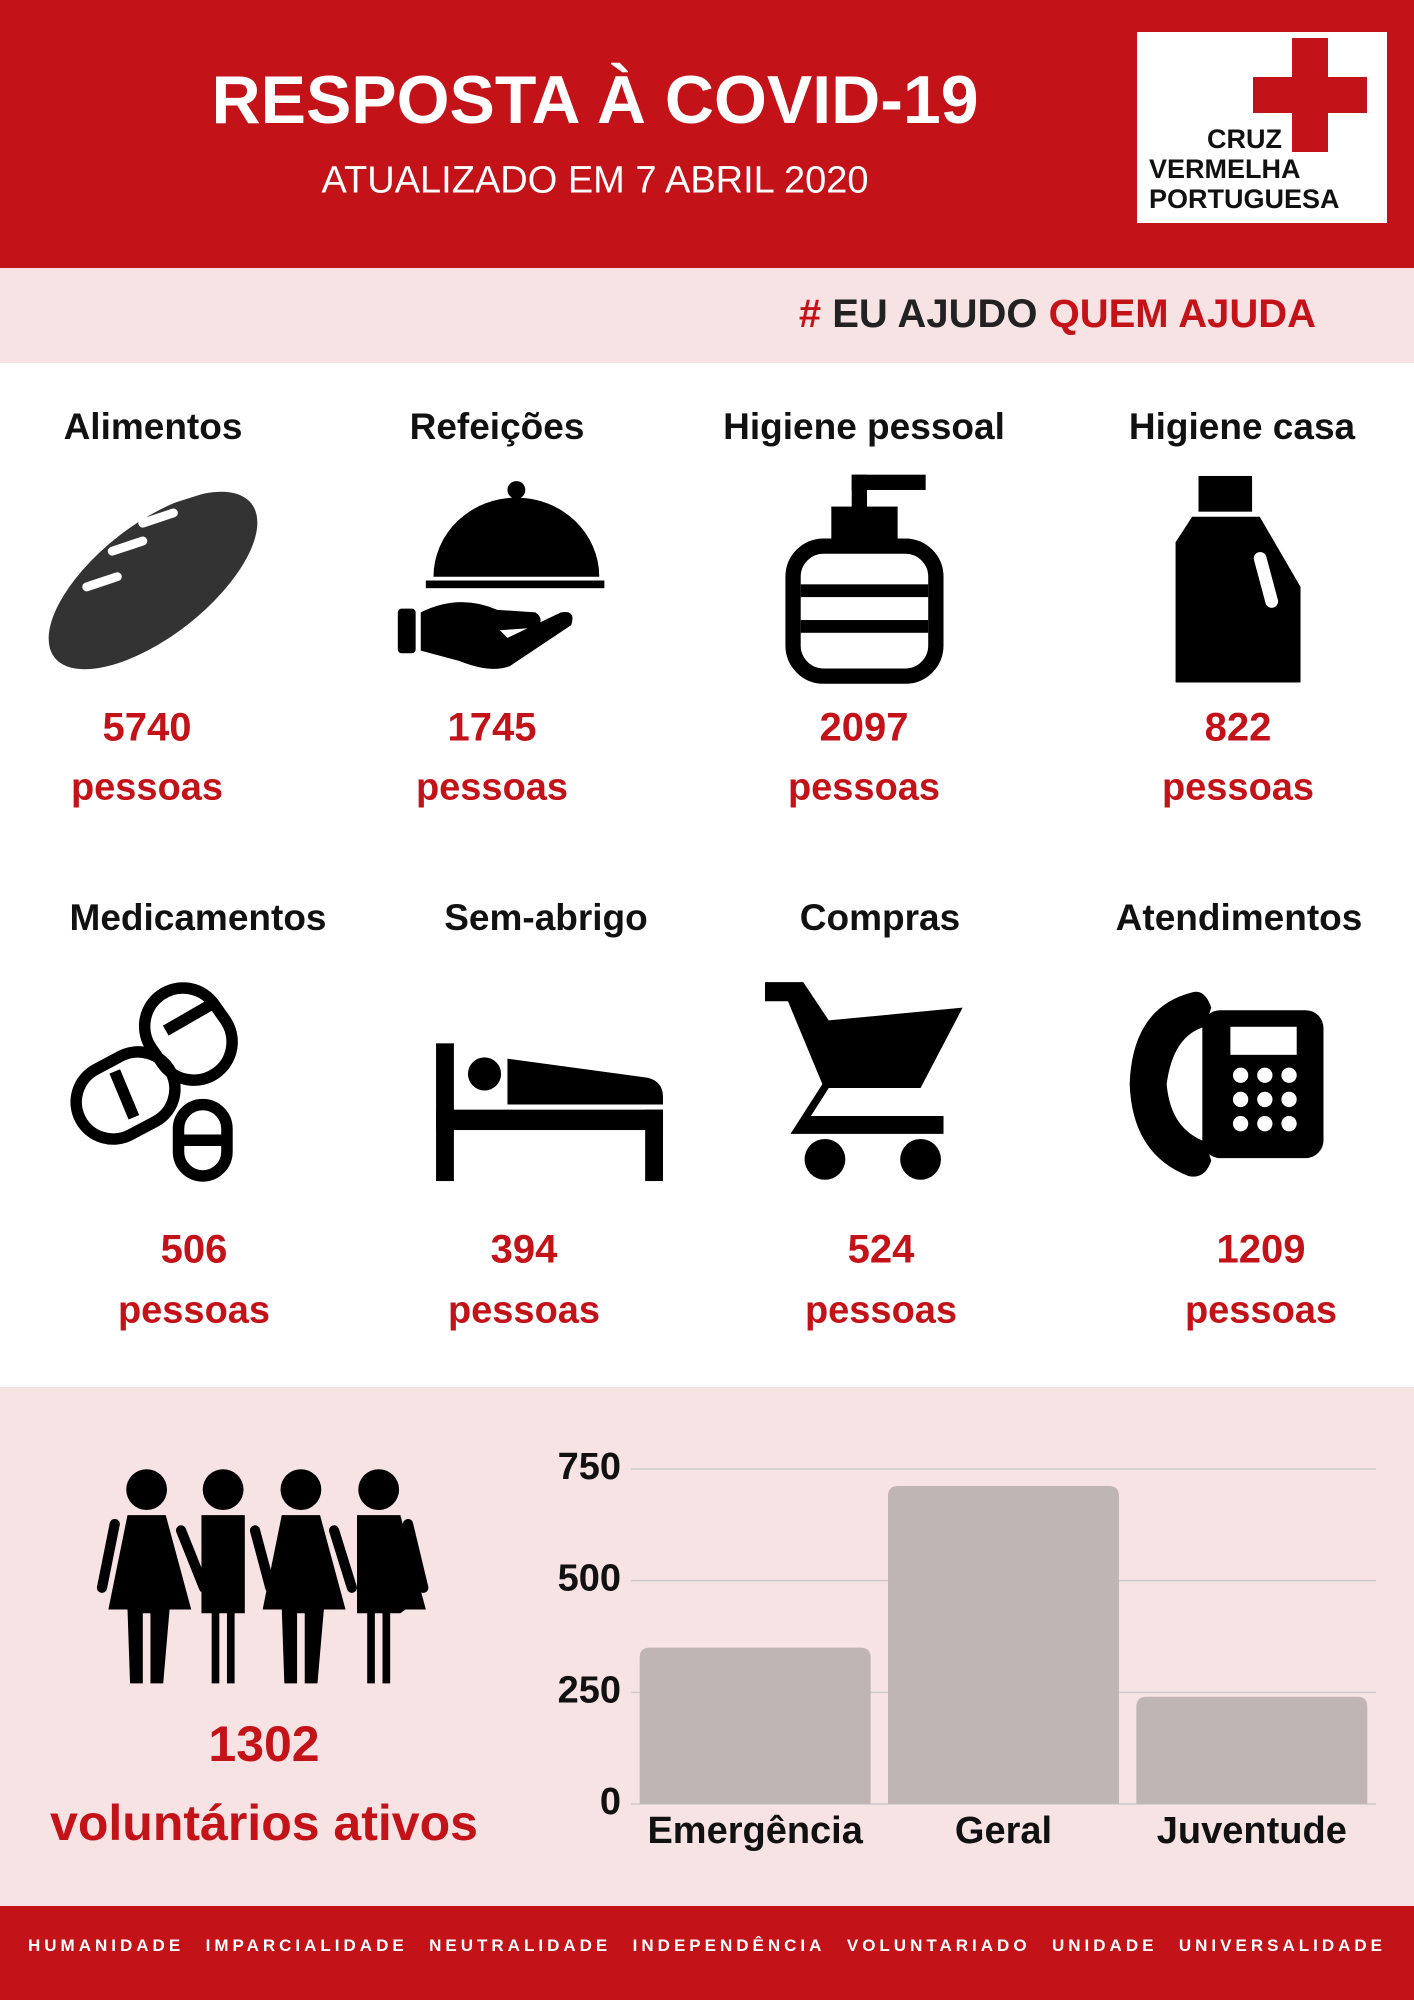 The height and width of the screenshot is (2000, 1414). Describe the element at coordinates (589, 1579) in the screenshot. I see `y-tick-label: 500` at that location.